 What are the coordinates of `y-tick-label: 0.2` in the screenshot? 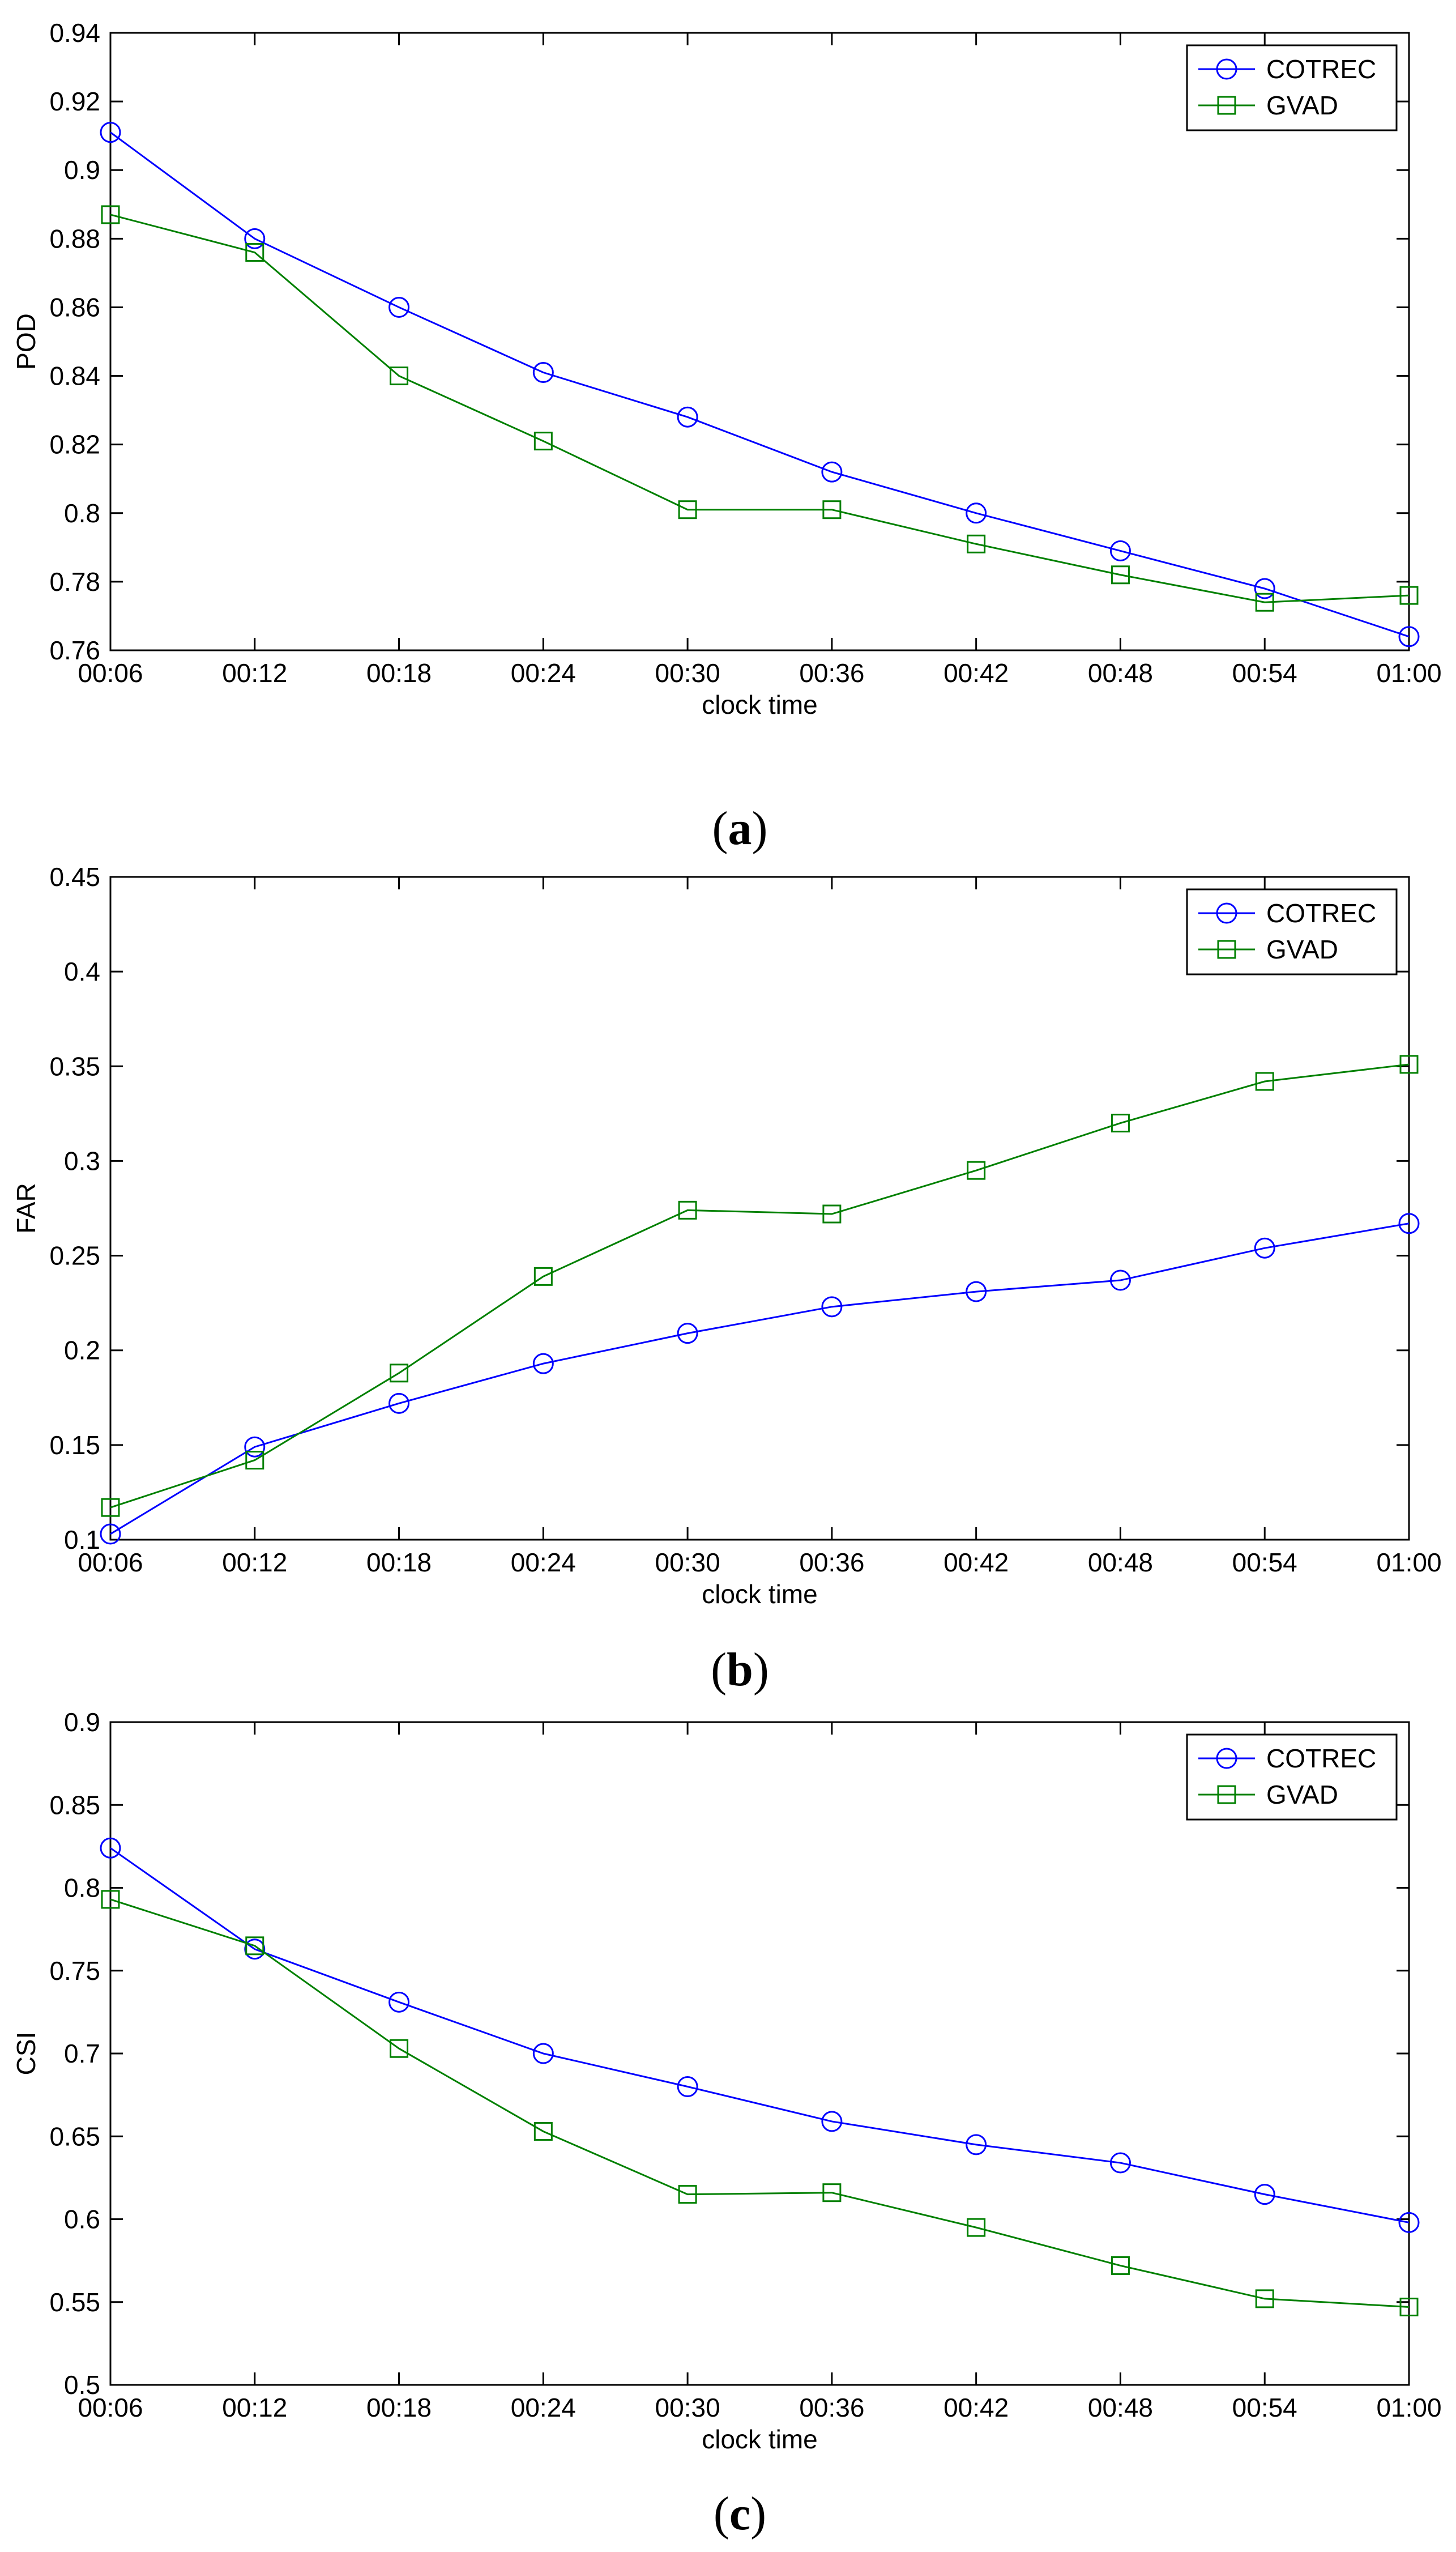 It's located at (82, 1350).